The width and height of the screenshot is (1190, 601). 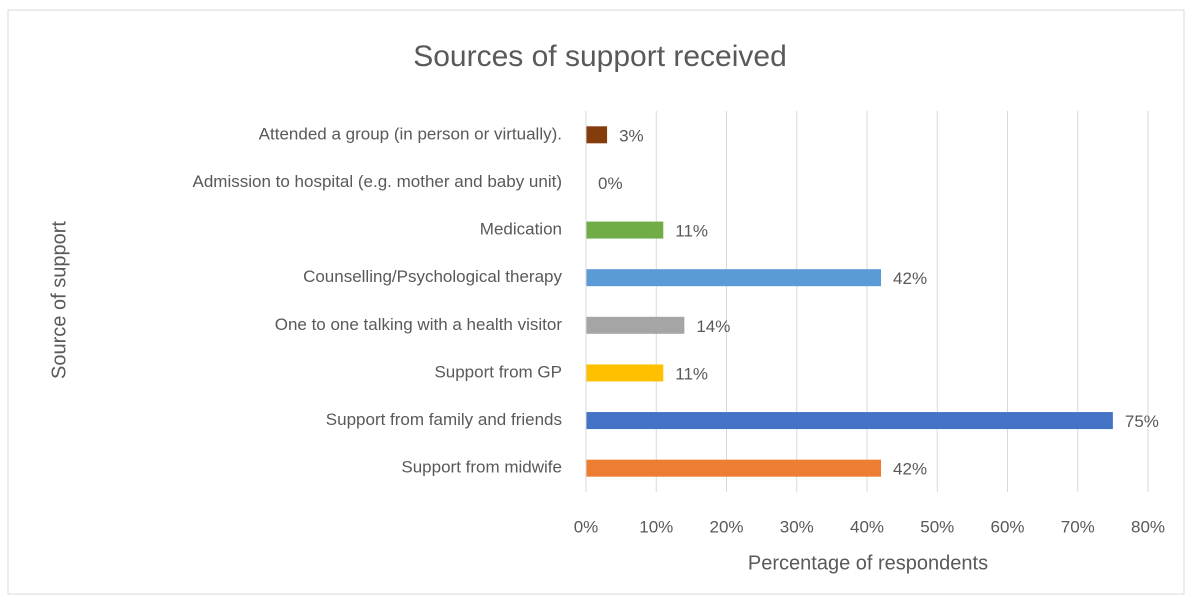 What do you see at coordinates (797, 526) in the screenshot?
I see `x-tick-label: 30%` at bounding box center [797, 526].